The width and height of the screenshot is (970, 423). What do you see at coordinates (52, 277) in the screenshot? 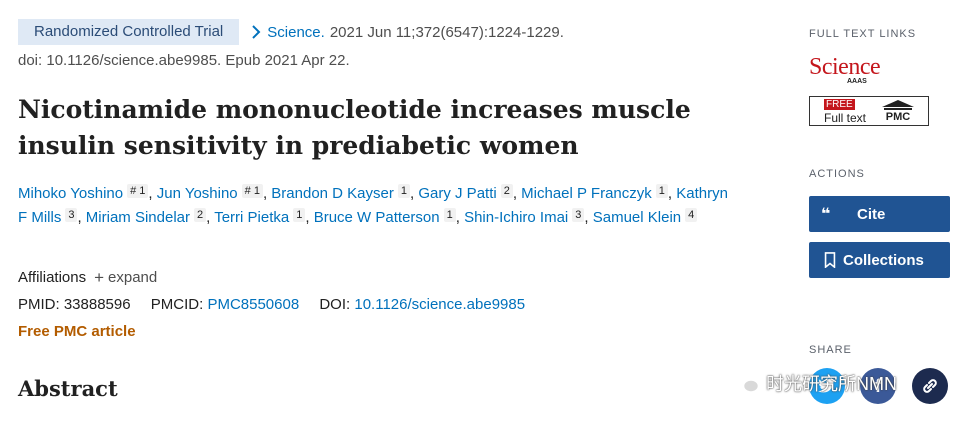
I see `affiliations-label: Affiliations` at bounding box center [52, 277].